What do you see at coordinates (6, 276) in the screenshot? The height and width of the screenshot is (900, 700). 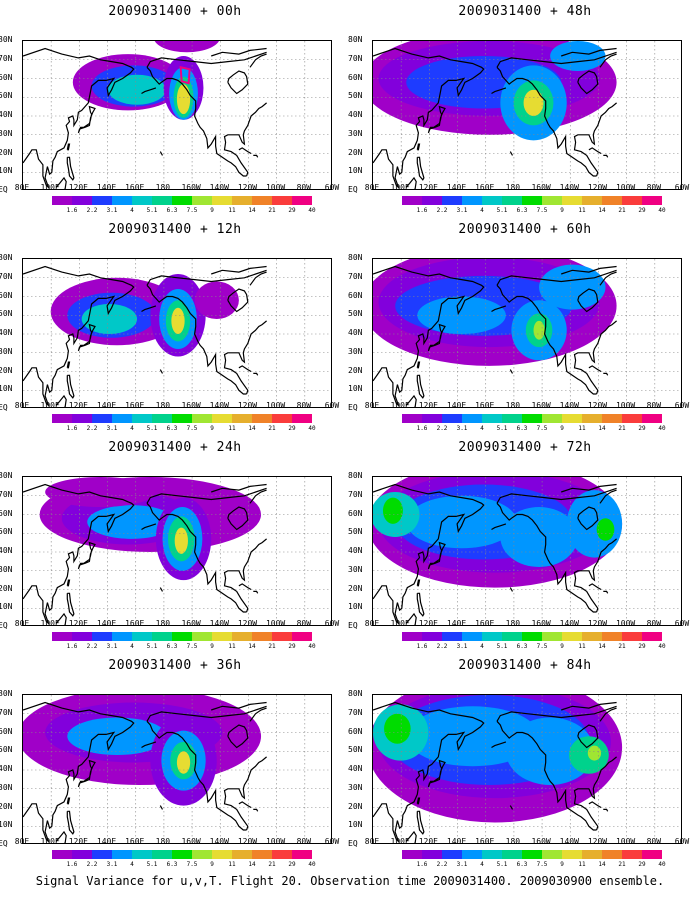 I see `lat-tick-label: 70N` at bounding box center [6, 276].